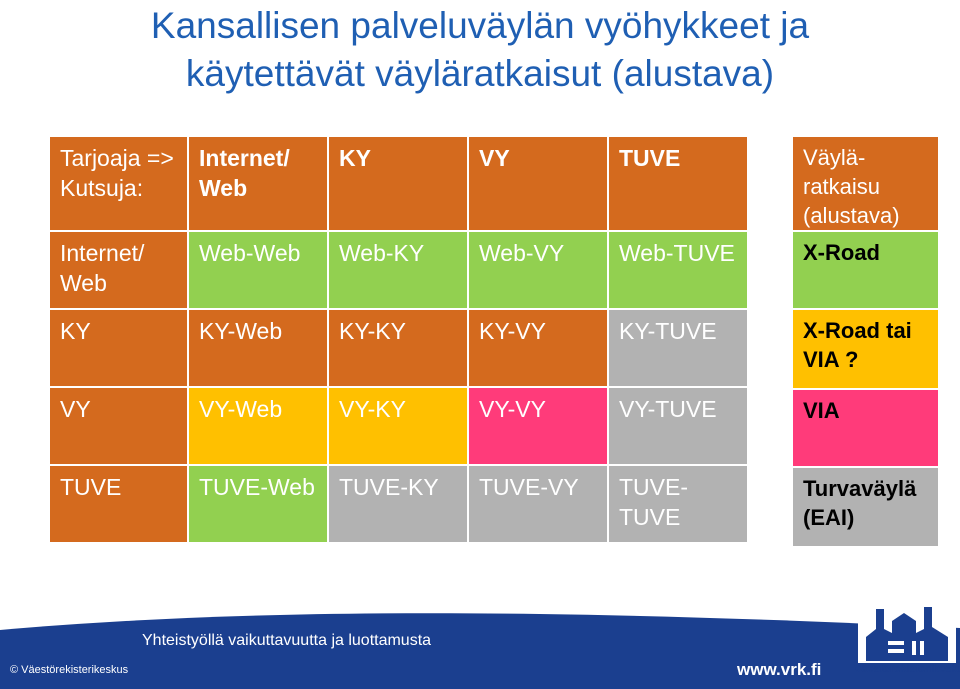 This screenshot has width=960, height=689. What do you see at coordinates (480, 651) in the screenshot?
I see `footer-band` at bounding box center [480, 651].